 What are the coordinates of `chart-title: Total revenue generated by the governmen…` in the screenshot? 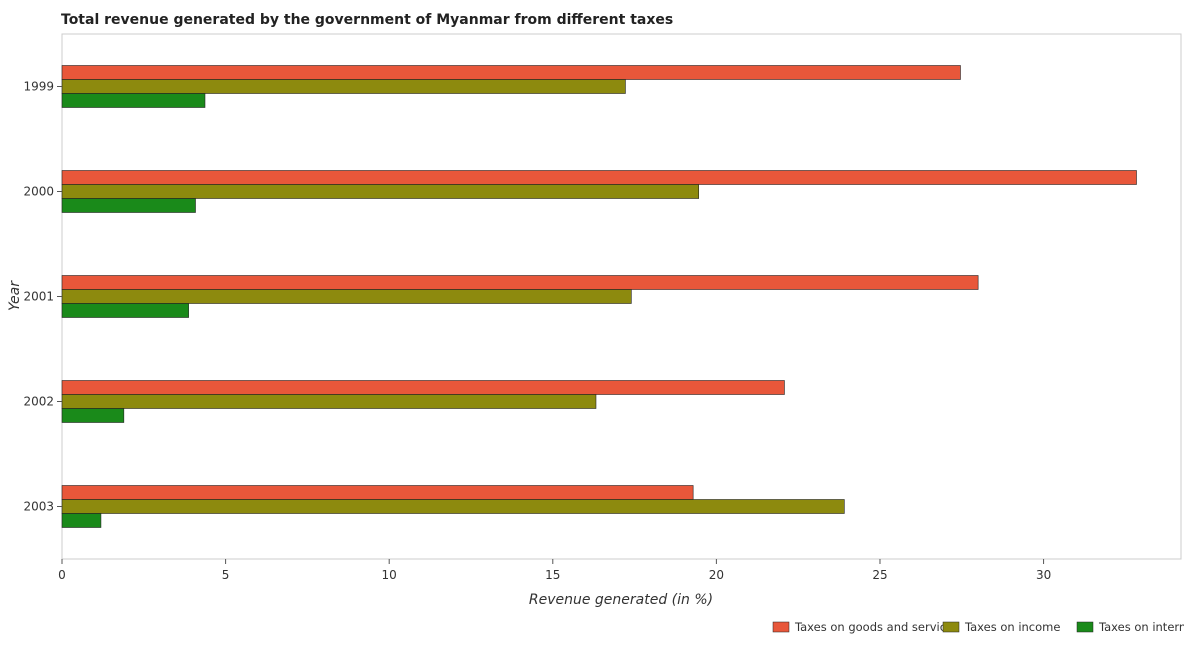 It's located at (367, 20).